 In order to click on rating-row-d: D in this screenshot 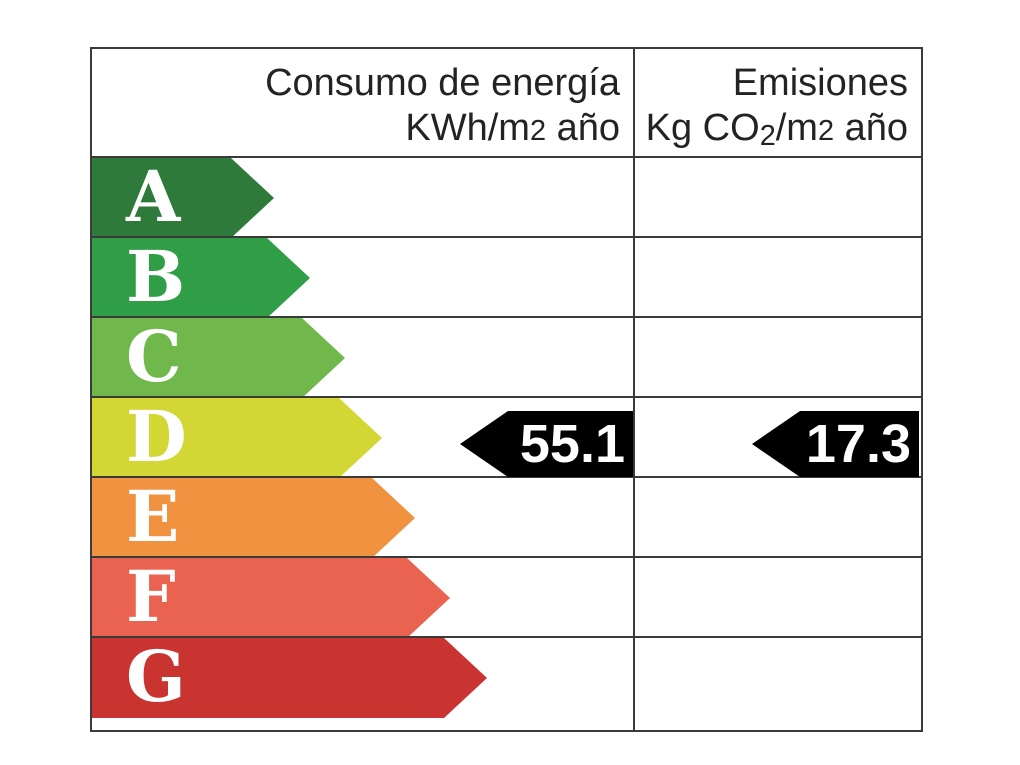, I will do `click(506, 436)`.